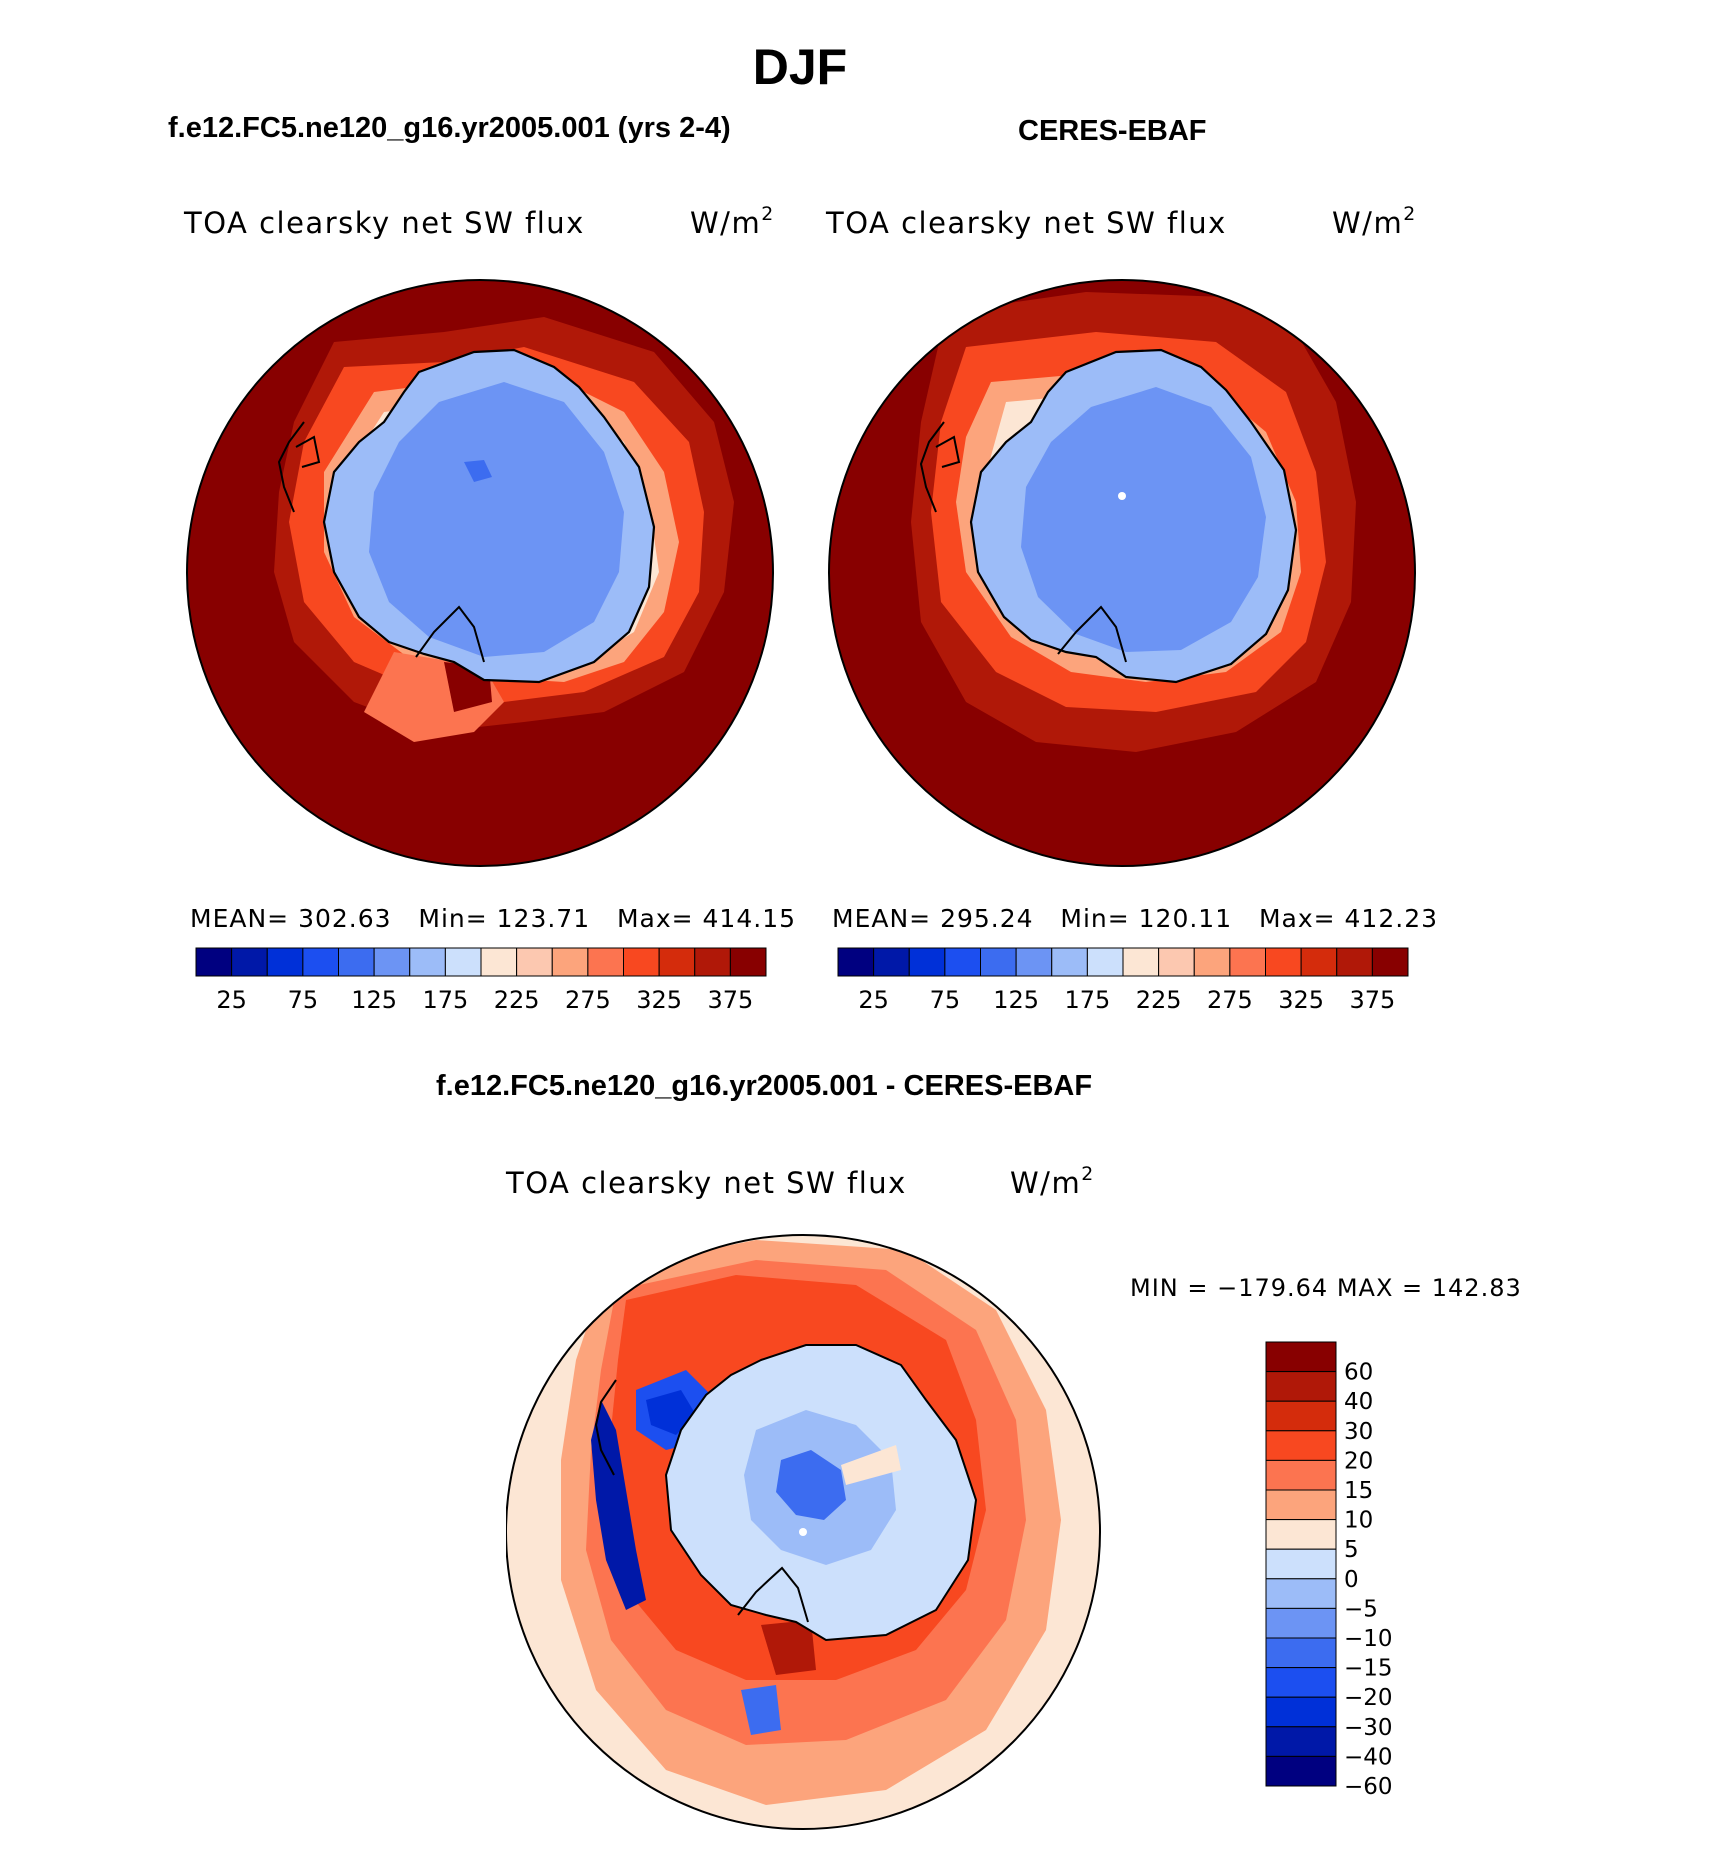 The height and width of the screenshot is (1850, 1710). Describe the element at coordinates (1358, 1521) in the screenshot. I see `colorbar-tick-label: 10` at that location.